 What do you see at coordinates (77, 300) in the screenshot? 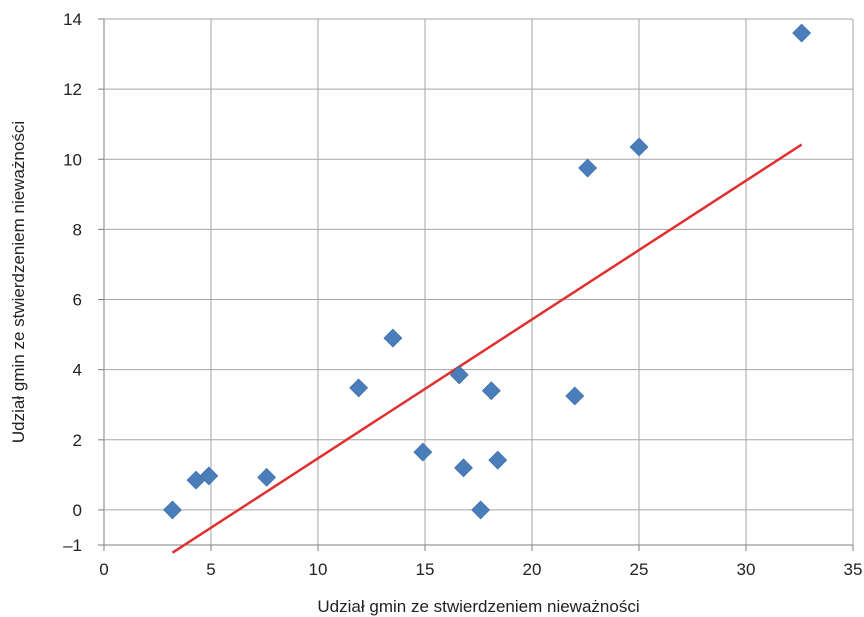
I see `y-tick-label: 6` at bounding box center [77, 300].